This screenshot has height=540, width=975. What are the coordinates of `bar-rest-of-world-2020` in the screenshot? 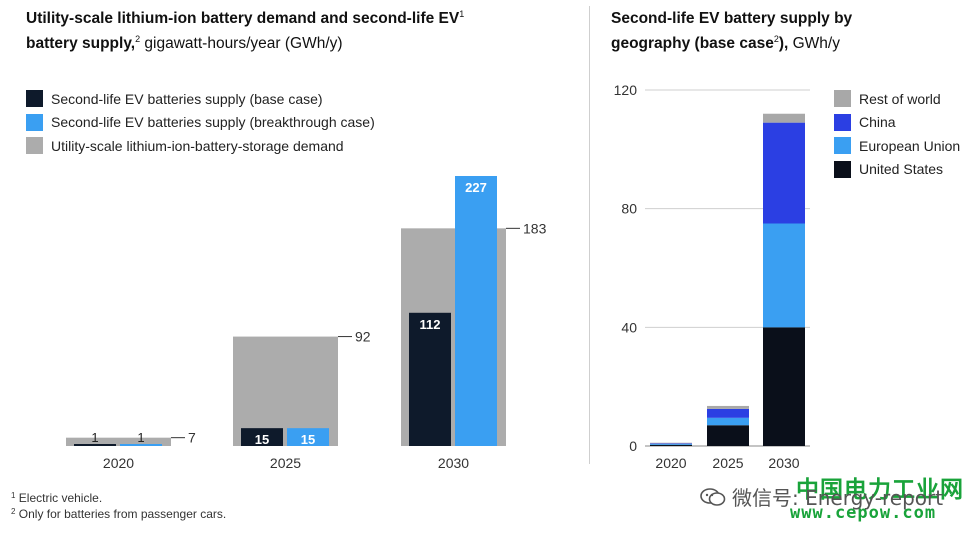 It's located at (671, 443).